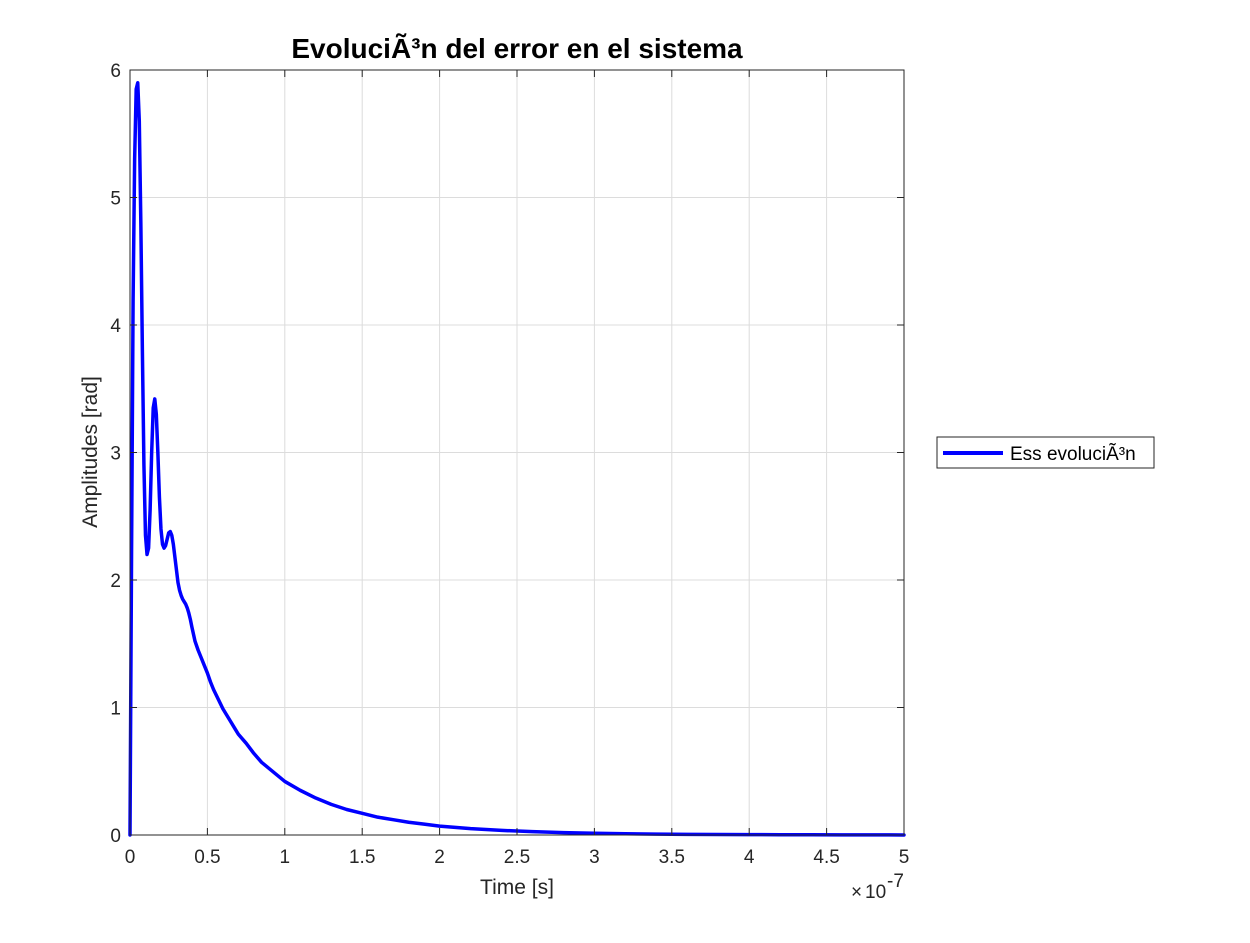  What do you see at coordinates (130, 857) in the screenshot?
I see `x-tick-label: 0` at bounding box center [130, 857].